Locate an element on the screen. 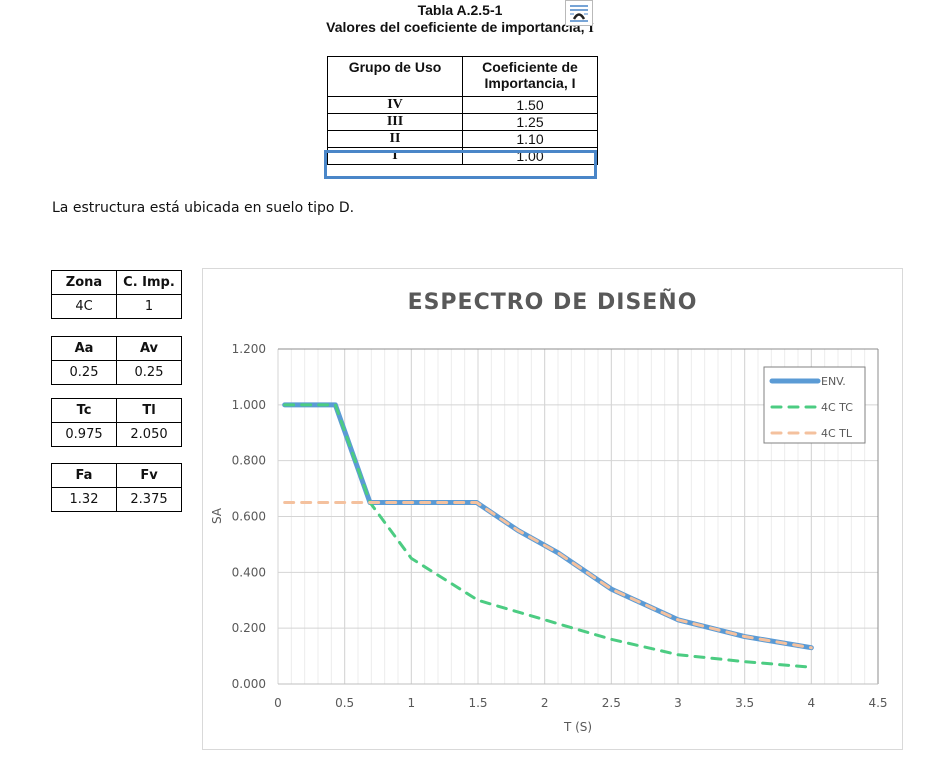 Image resolution: width=925 pixels, height=758 pixels. svg-text: 0.5 is located at coordinates (344, 703).